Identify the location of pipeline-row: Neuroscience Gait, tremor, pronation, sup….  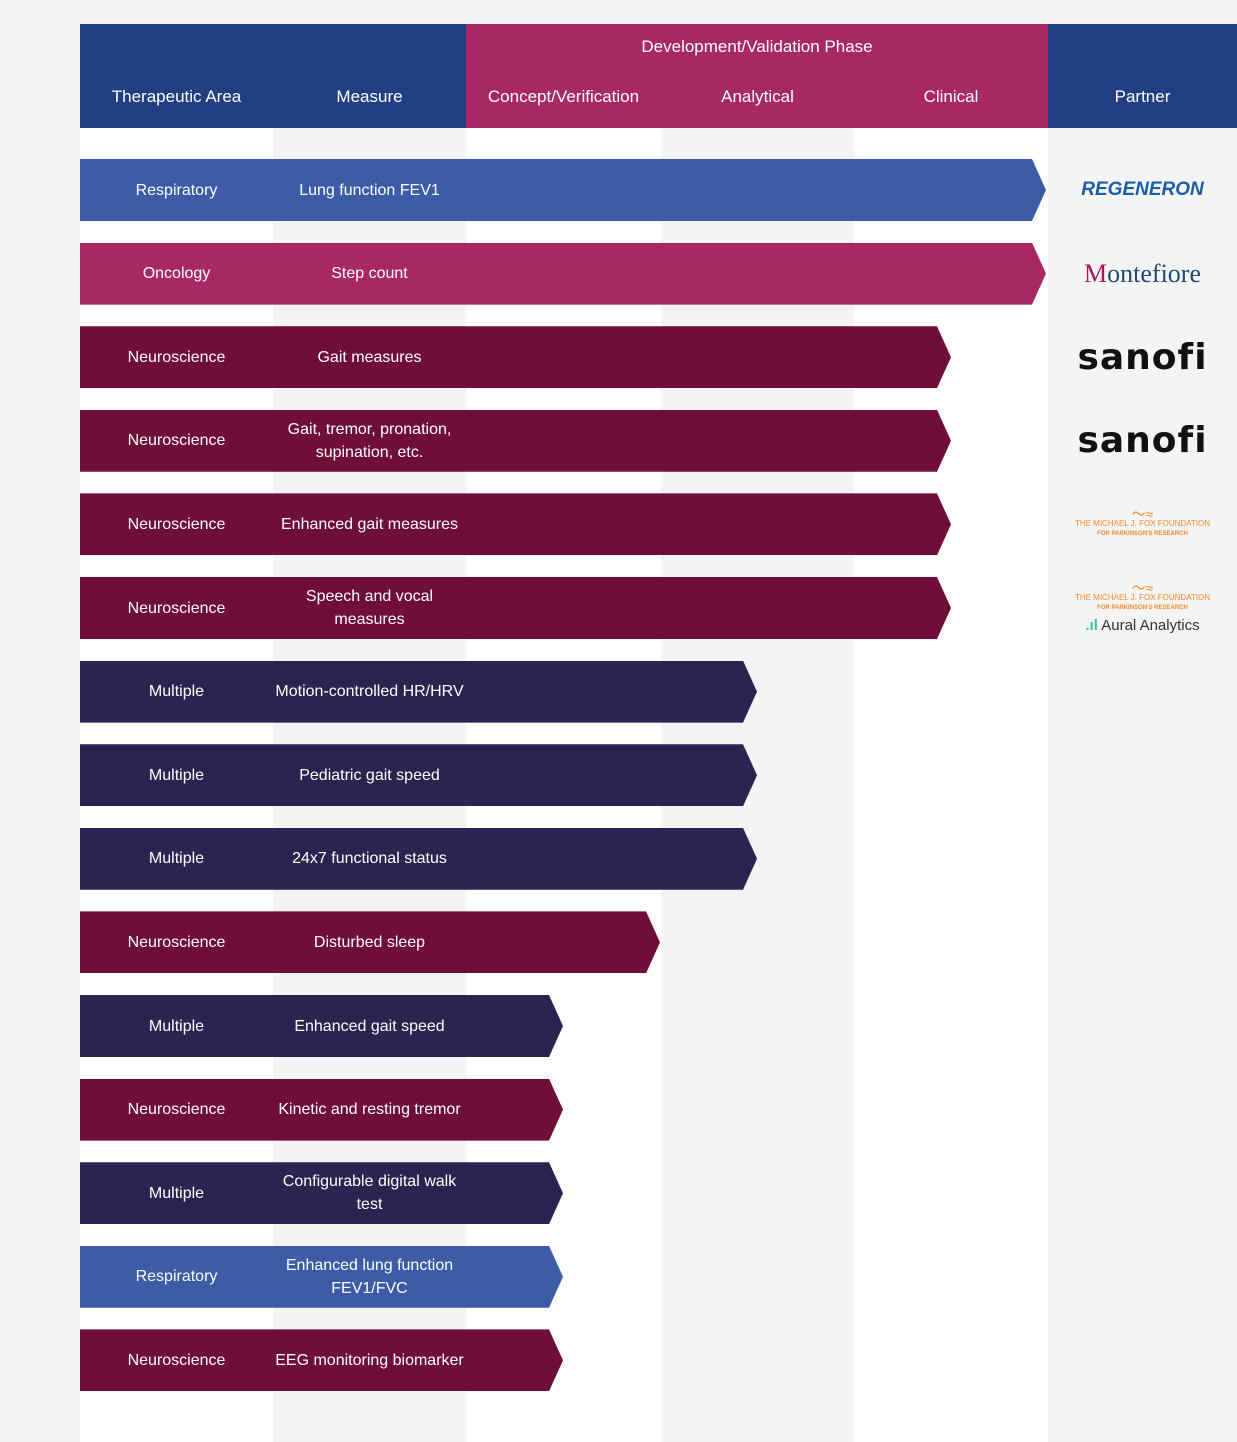
(515, 440).